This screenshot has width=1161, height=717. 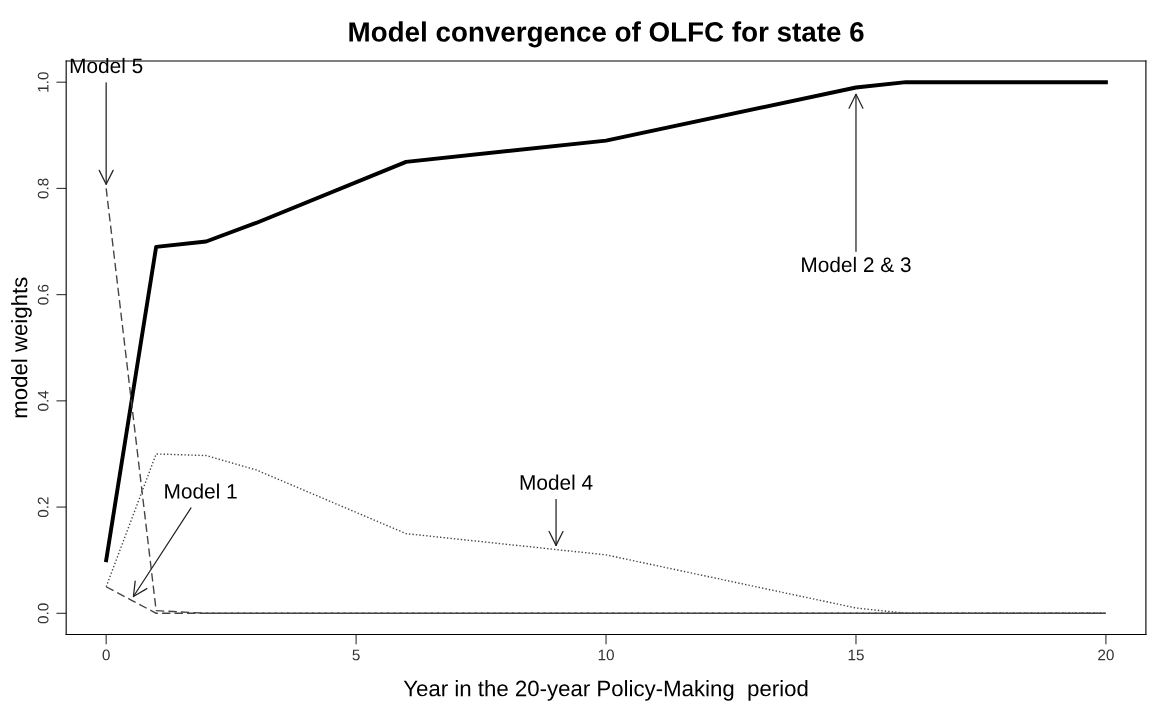 What do you see at coordinates (43, 507) in the screenshot?
I see `y-tick-label: 0.2` at bounding box center [43, 507].